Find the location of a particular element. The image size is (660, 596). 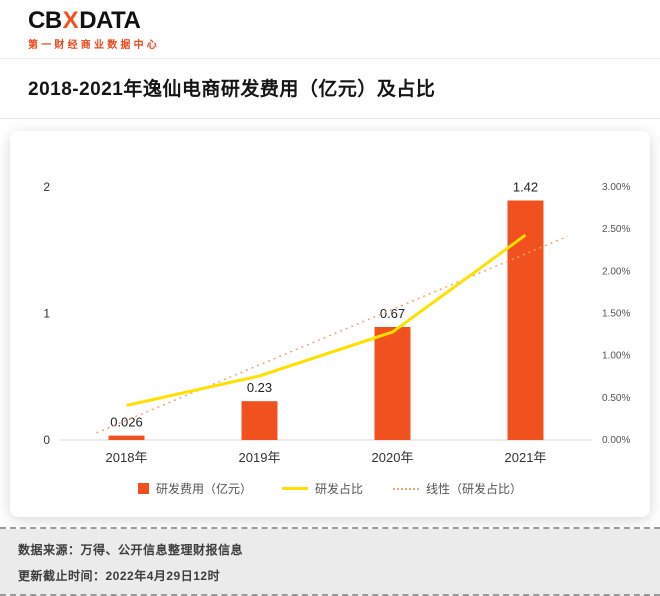

bar-2018年 is located at coordinates (126, 438).